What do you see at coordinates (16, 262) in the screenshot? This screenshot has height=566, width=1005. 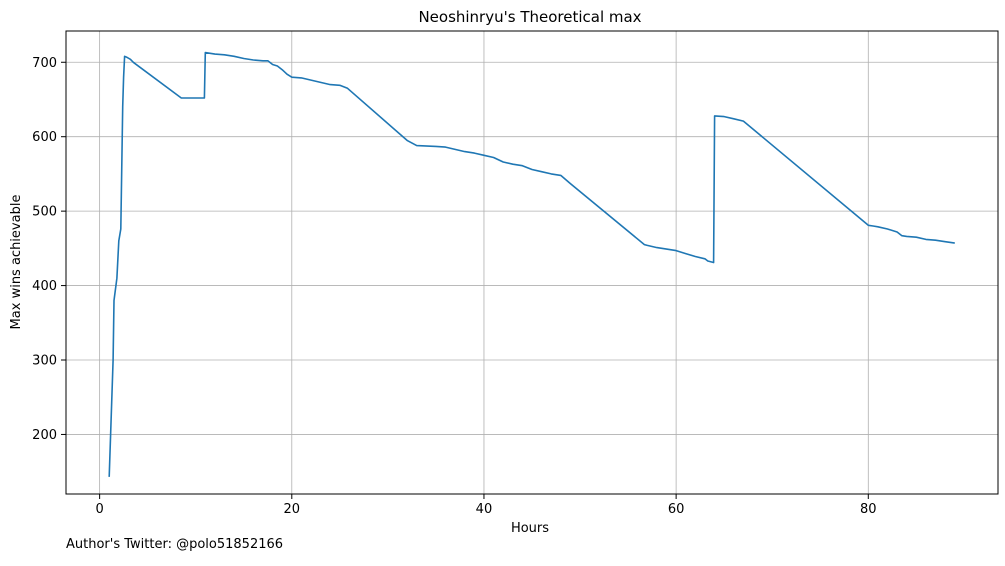 I see `y-axis-label: Max wins achievable` at bounding box center [16, 262].